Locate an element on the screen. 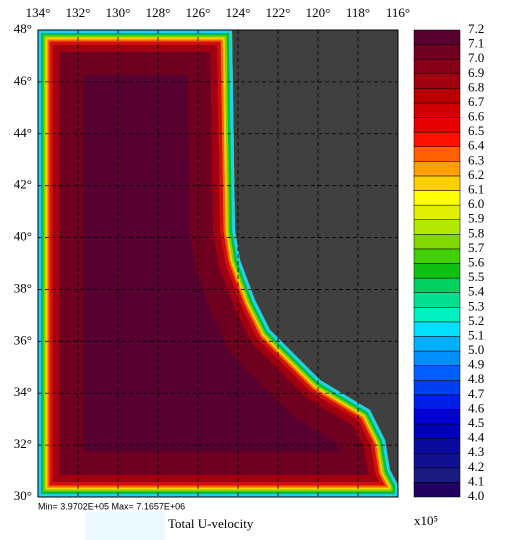  x-tick-label: 116° is located at coordinates (398, 12).